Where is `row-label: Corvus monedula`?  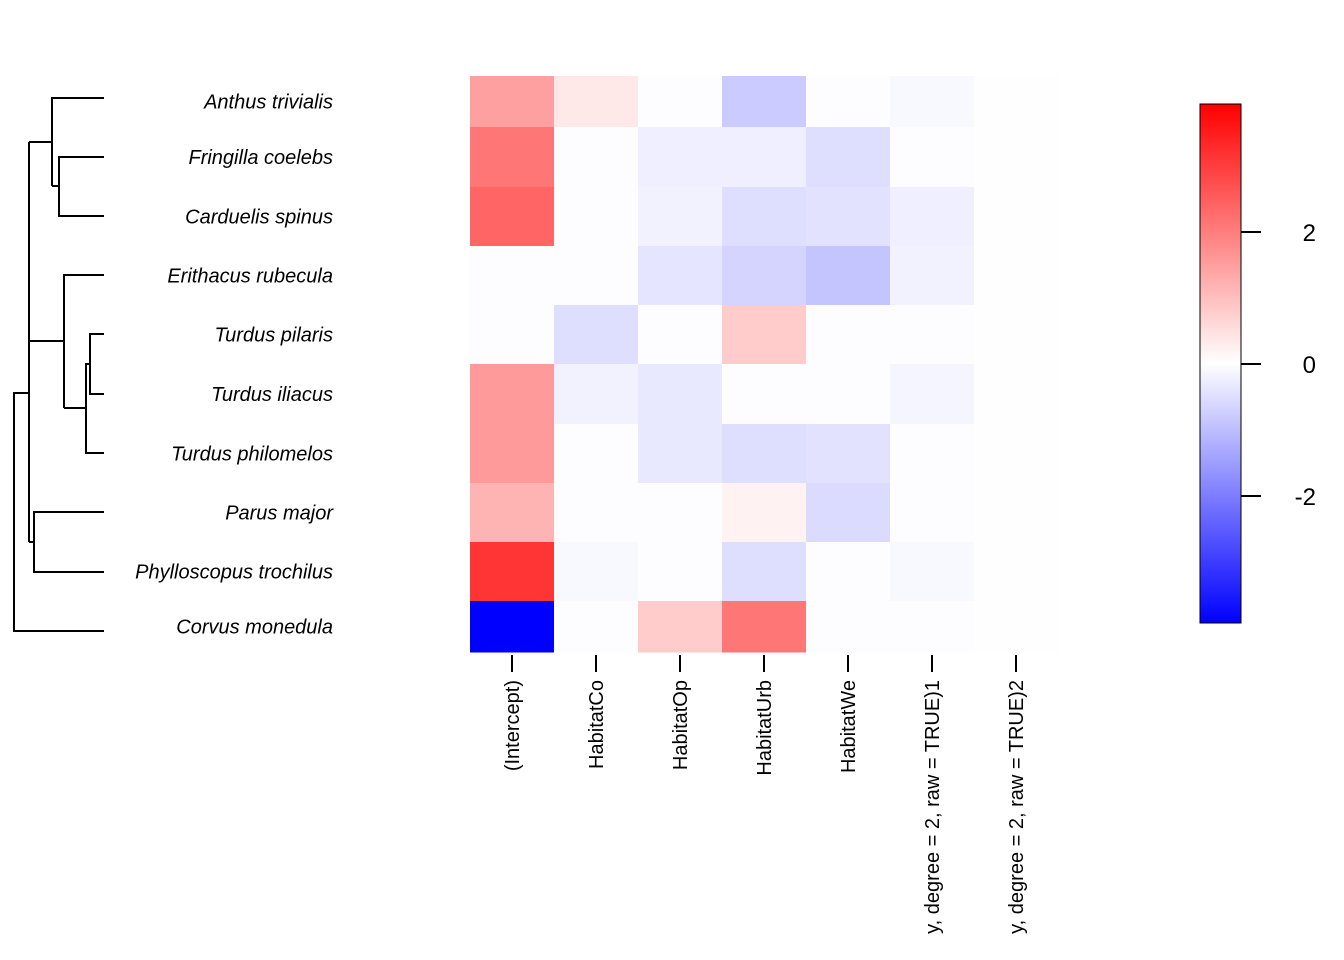 row-label: Corvus monedula is located at coordinates (254, 628).